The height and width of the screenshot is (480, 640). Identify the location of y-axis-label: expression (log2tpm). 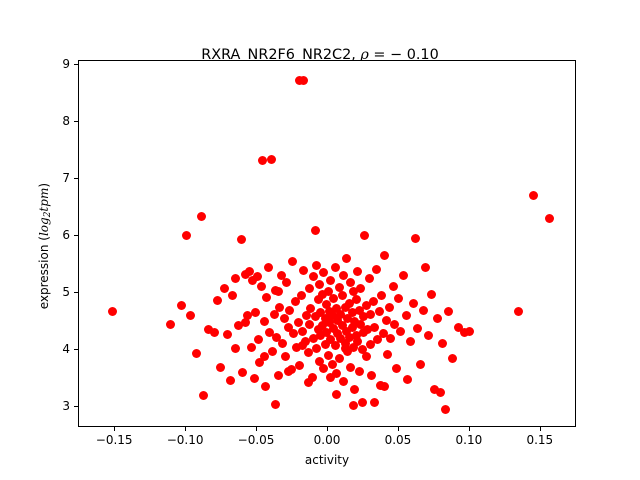
(45, 246).